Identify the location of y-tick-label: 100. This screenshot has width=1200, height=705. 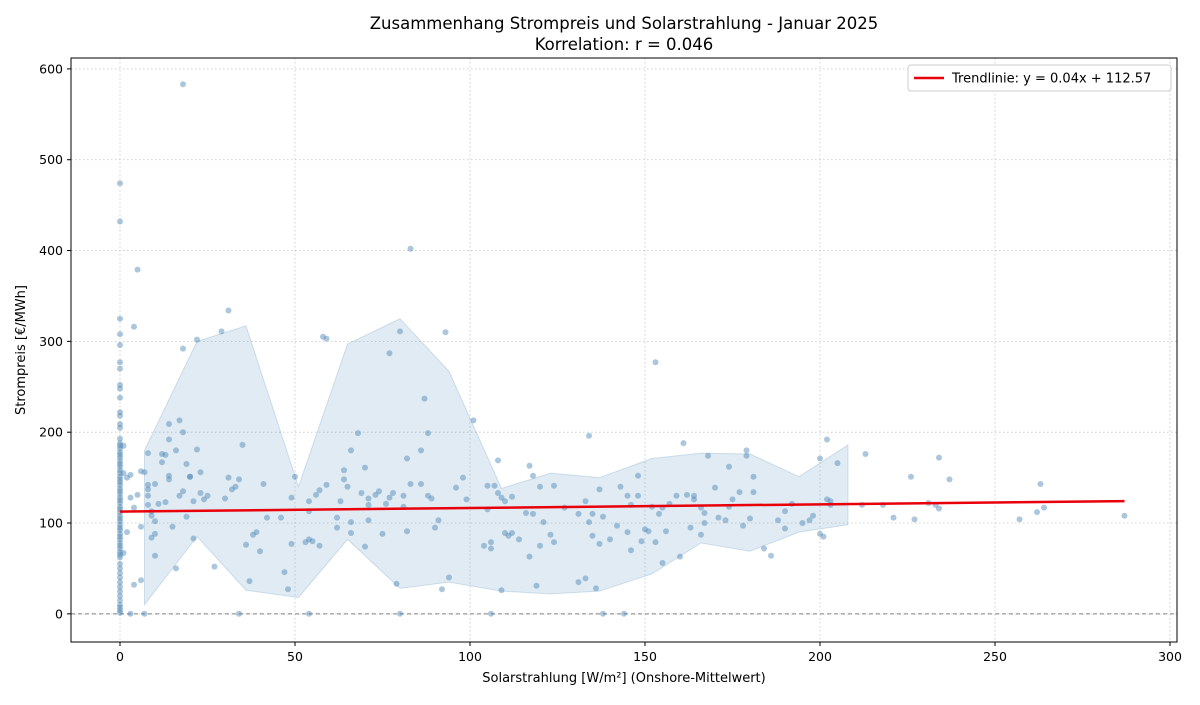
(51, 523).